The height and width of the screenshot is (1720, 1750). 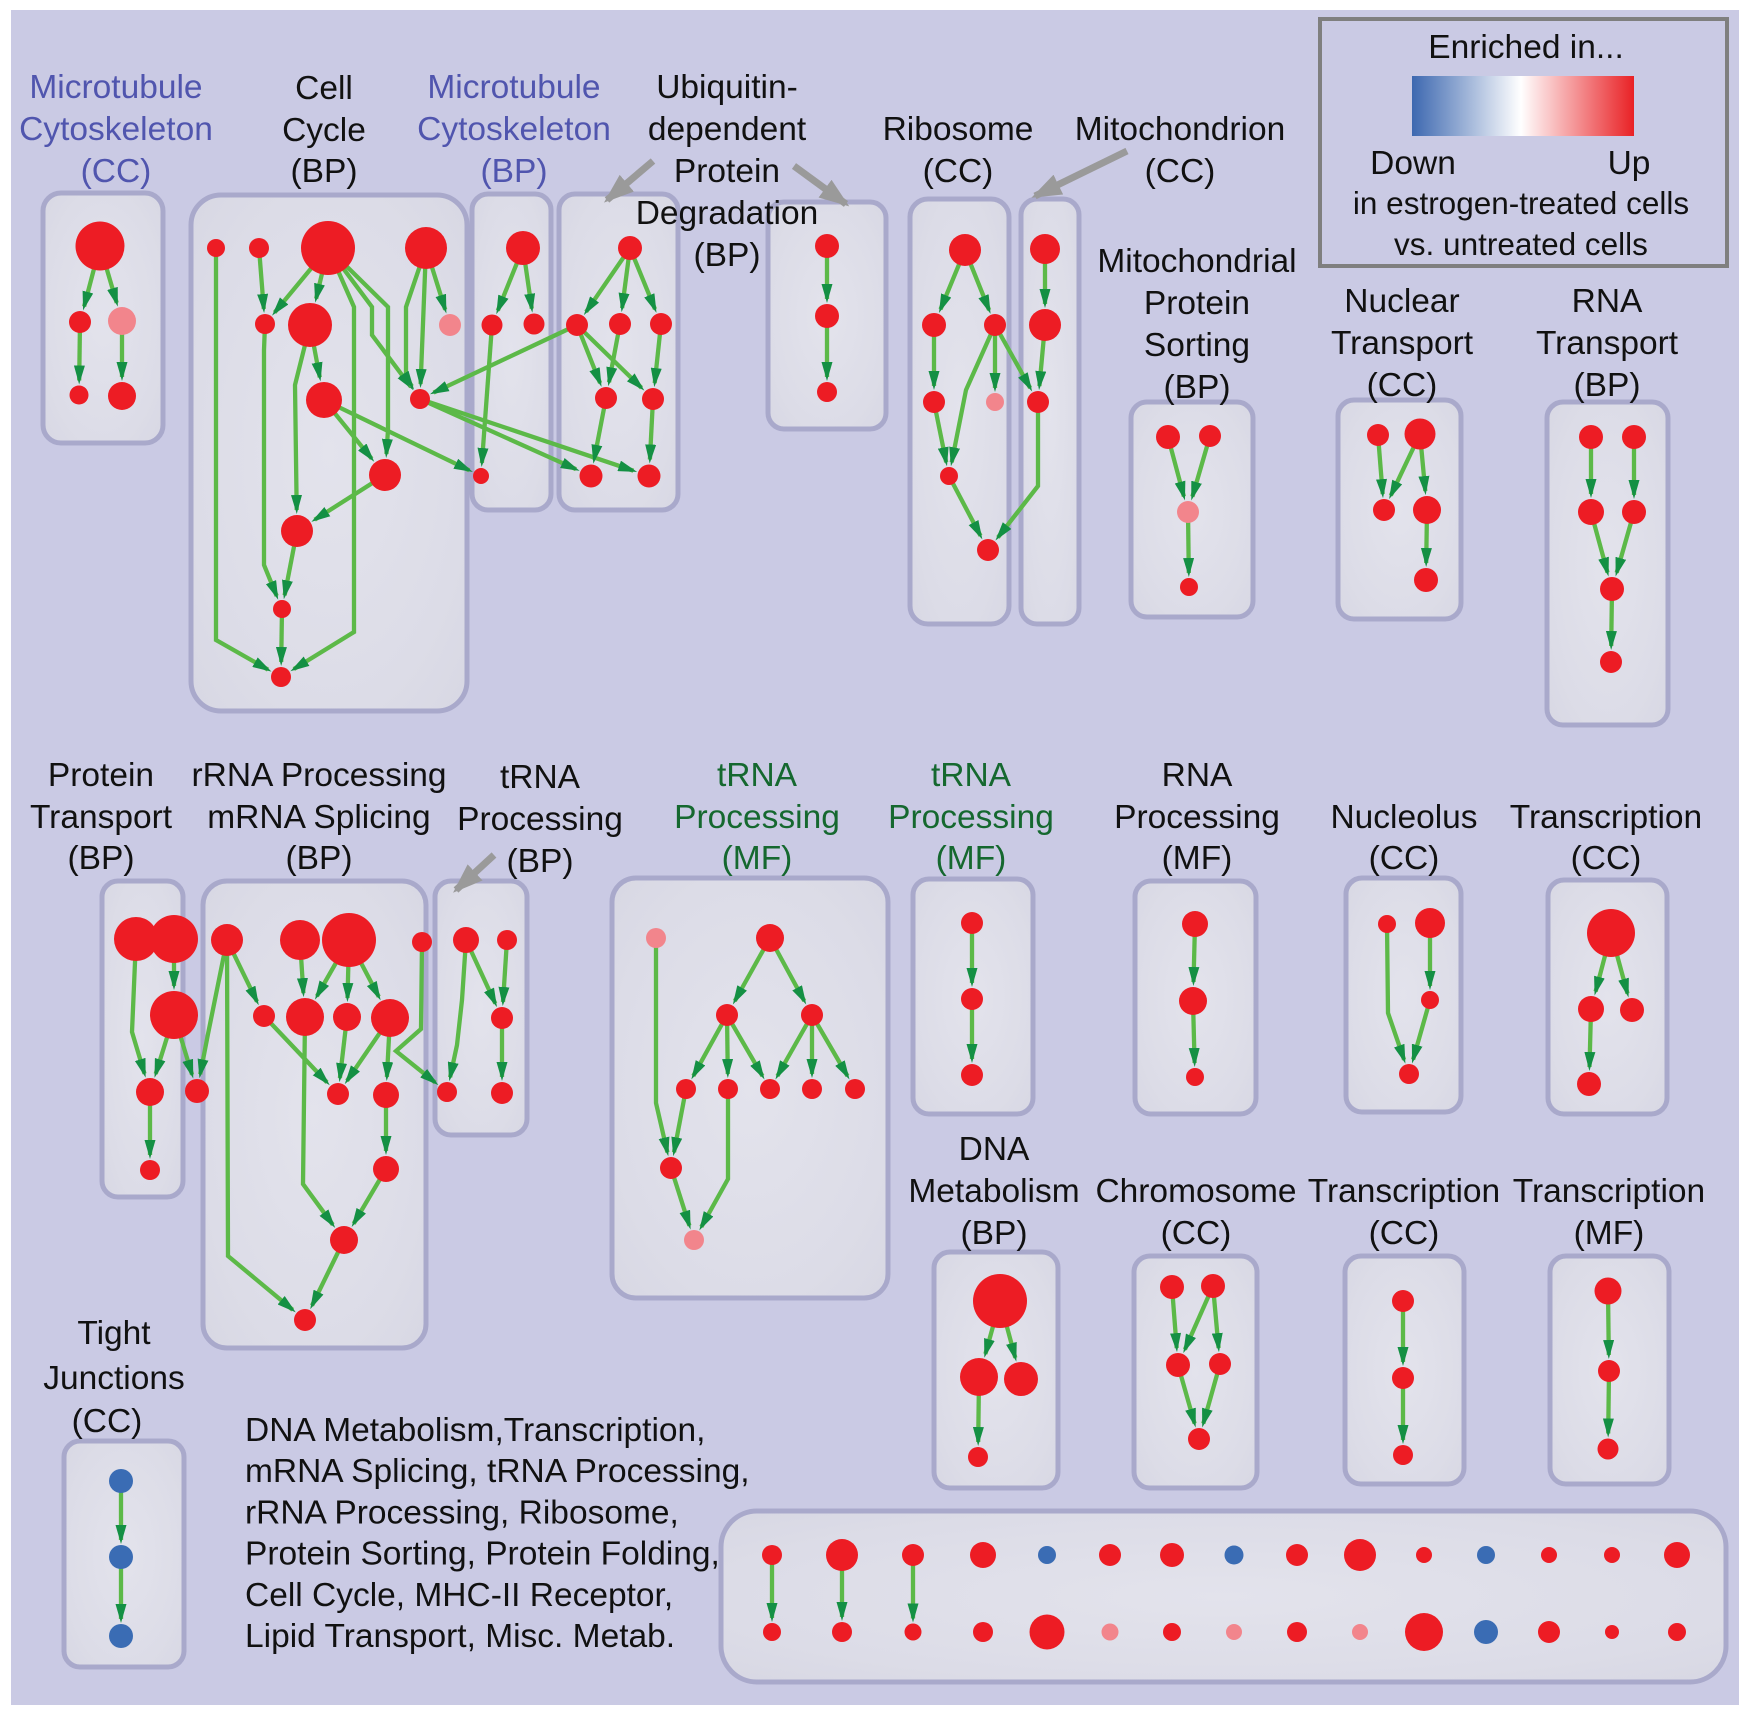 What do you see at coordinates (459, 1595) in the screenshot?
I see `svg-text: Cell Cycle, MHC-II Receptor,` at bounding box center [459, 1595].